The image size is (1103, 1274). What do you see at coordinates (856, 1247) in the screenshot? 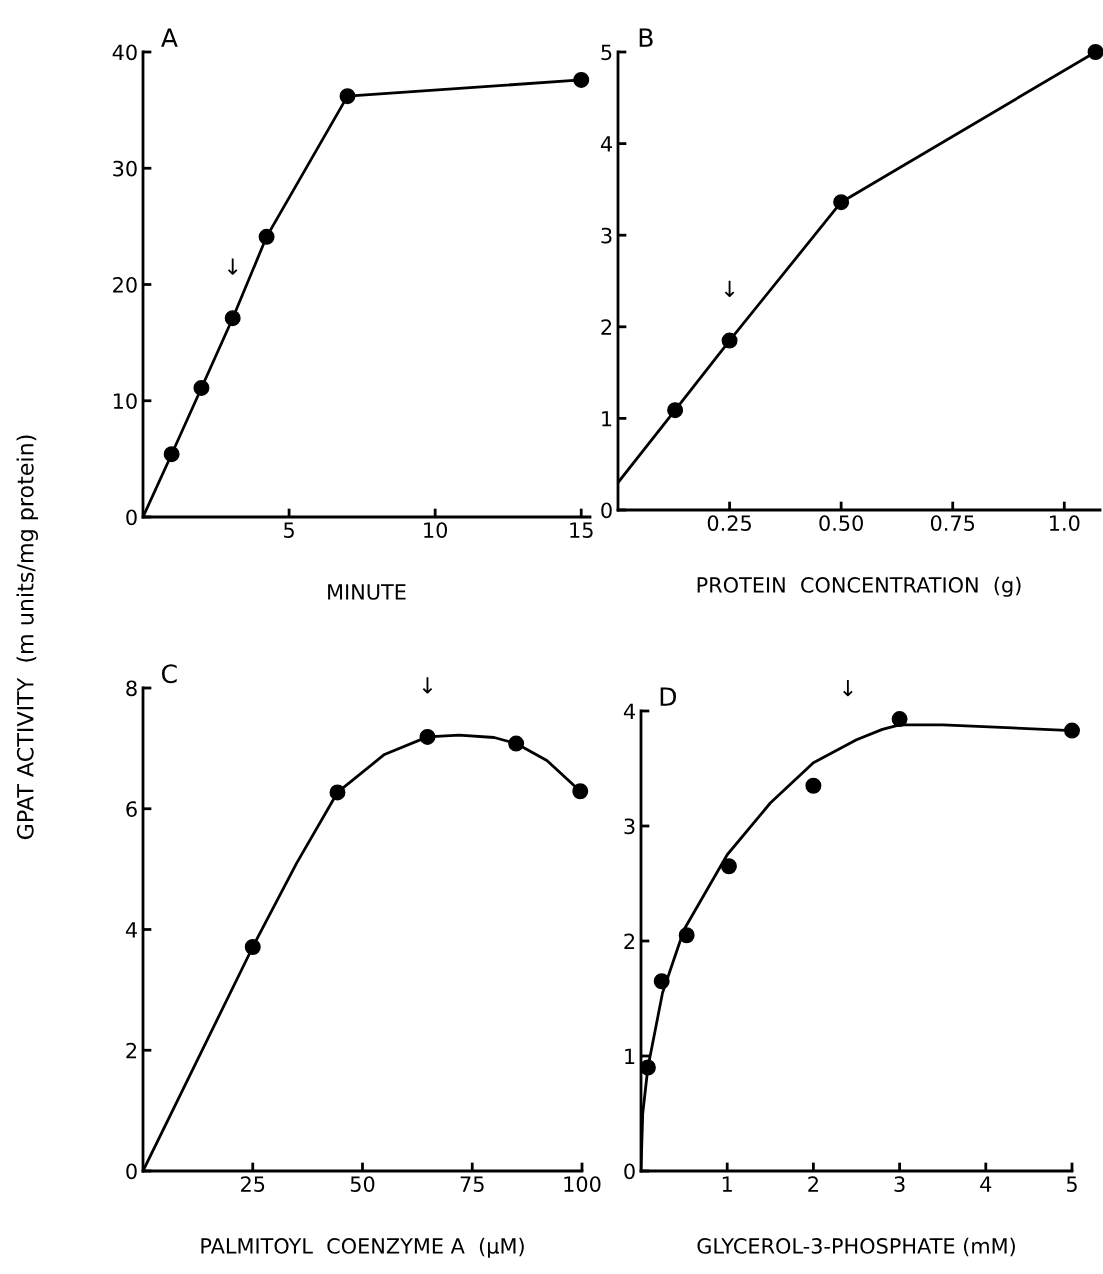
I see `x-axis-title: GLYCEROL-3-PHOSPHATE (mM)` at bounding box center [856, 1247].